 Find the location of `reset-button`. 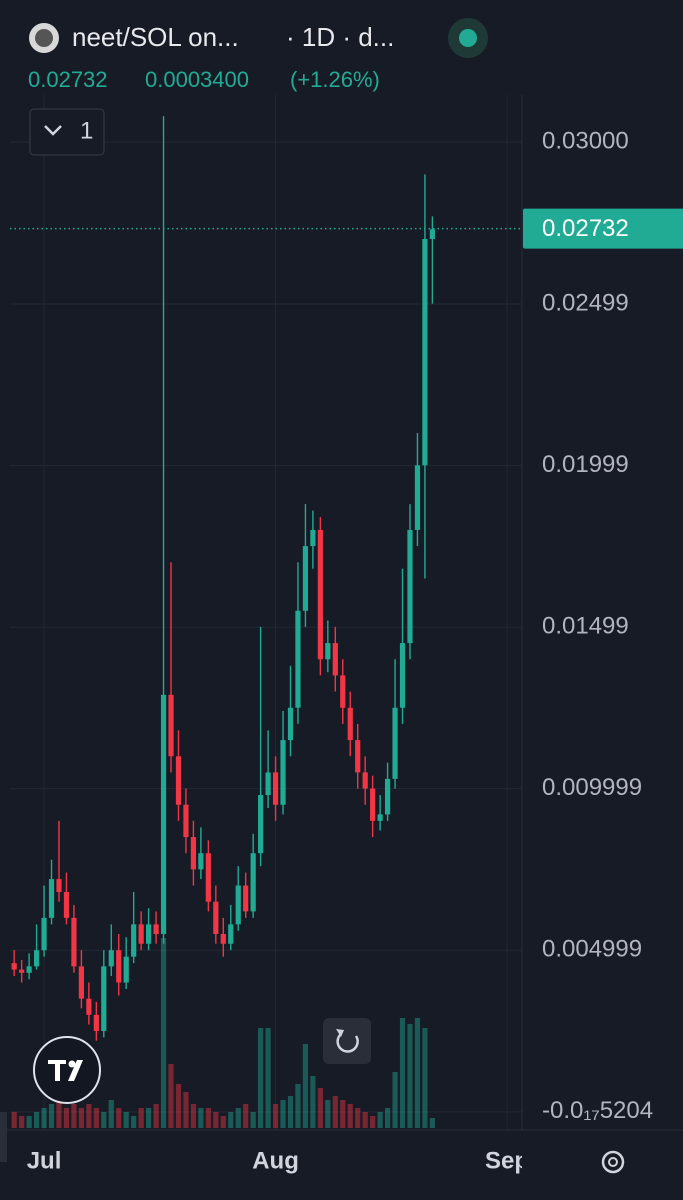

reset-button is located at coordinates (347, 1041).